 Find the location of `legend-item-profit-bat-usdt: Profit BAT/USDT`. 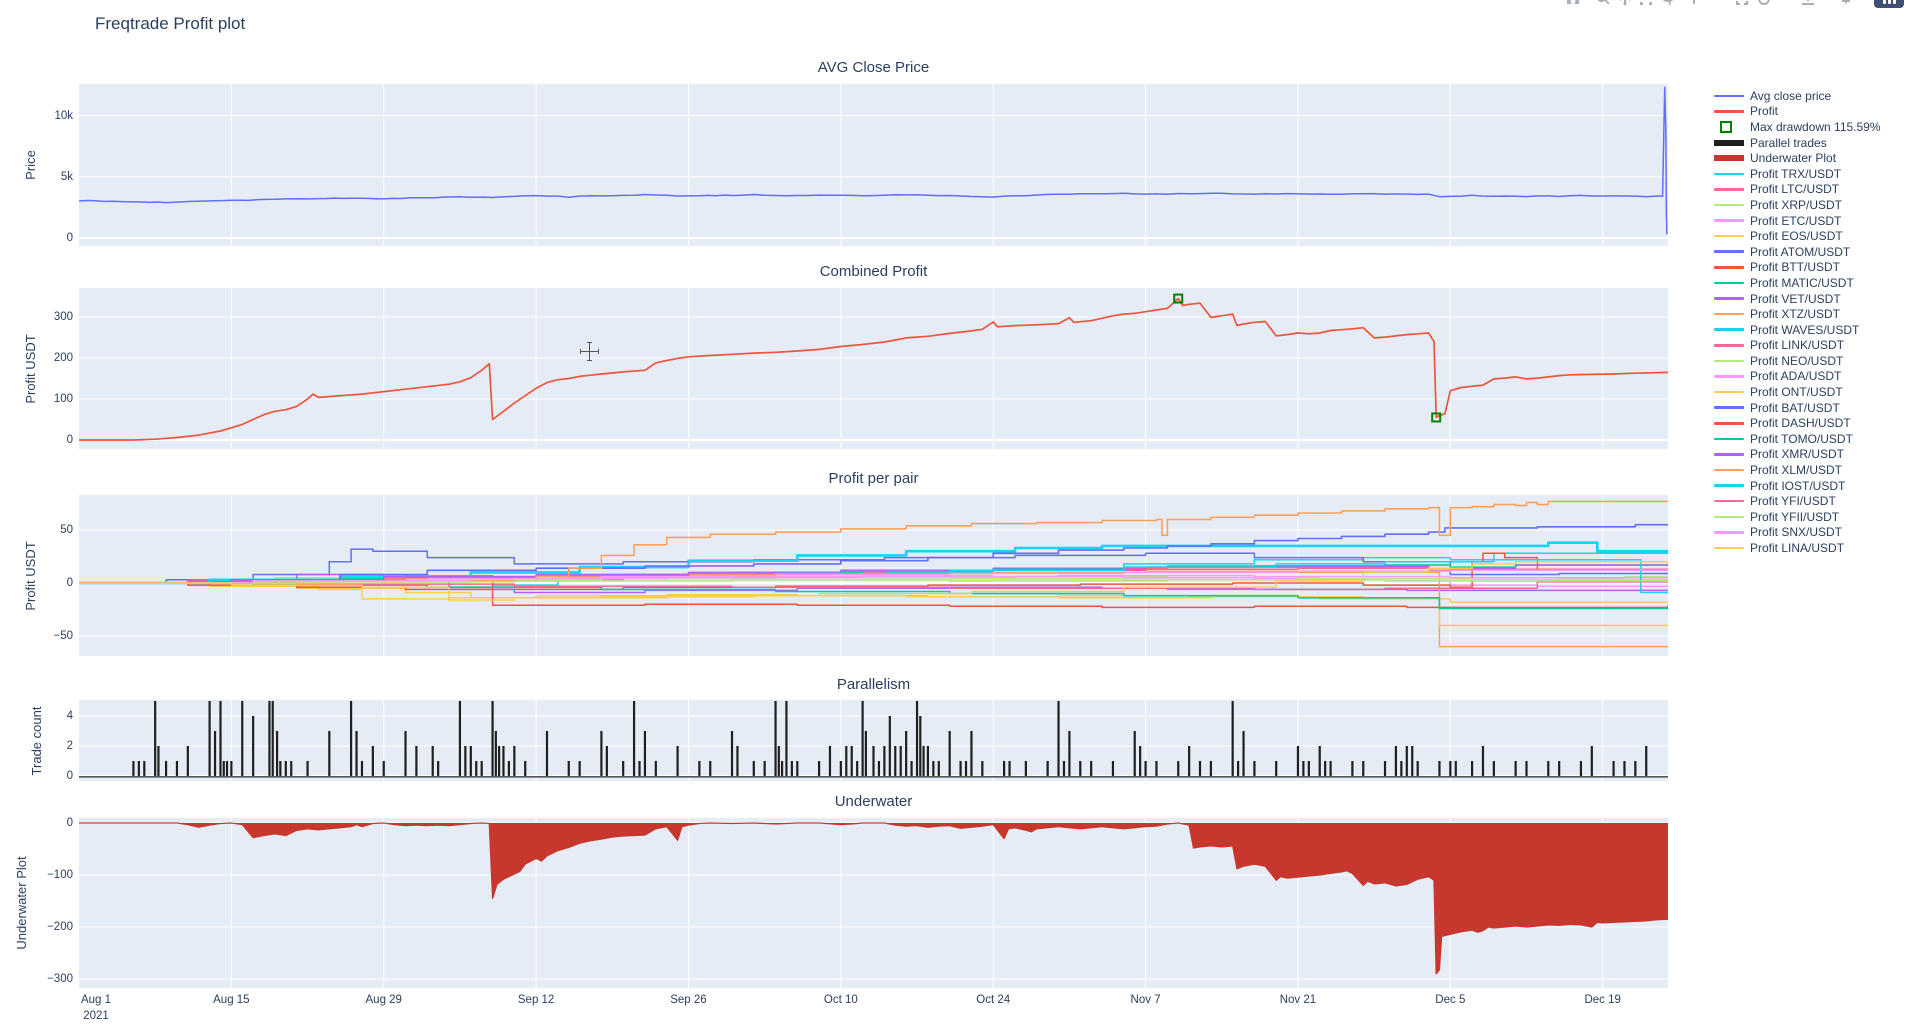

legend-item-profit-bat-usdt: Profit BAT/USDT is located at coordinates (1812, 408).